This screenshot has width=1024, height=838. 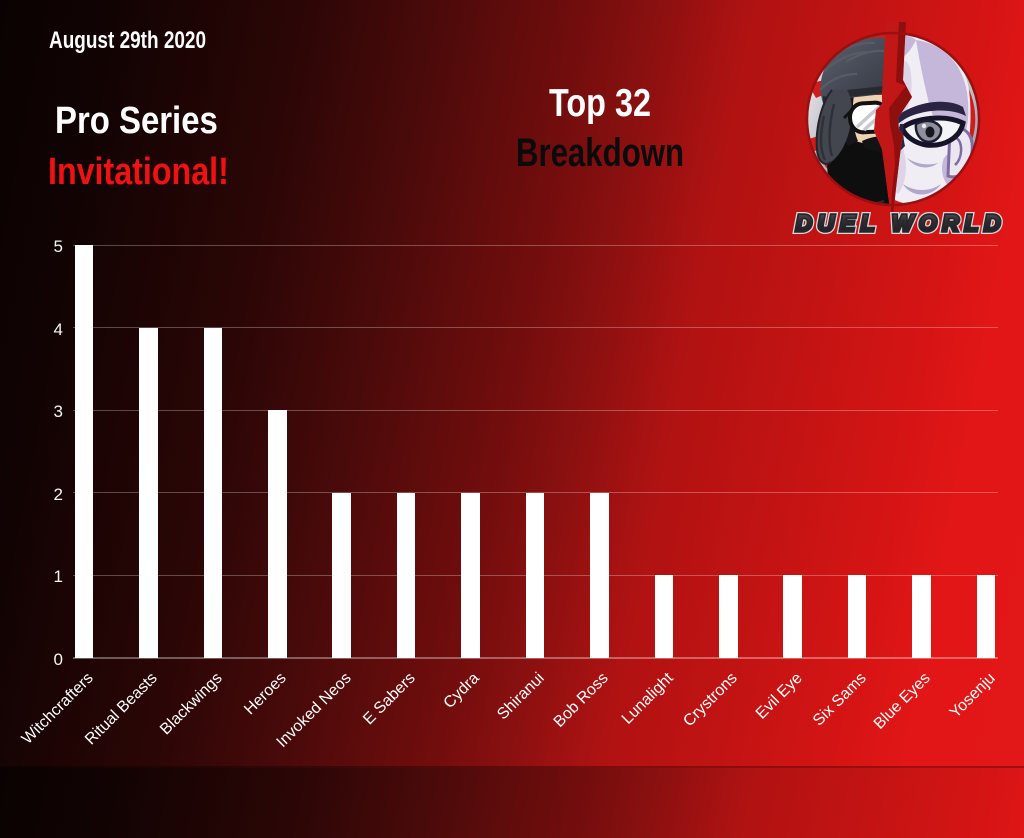 What do you see at coordinates (899, 223) in the screenshot?
I see `svg-text: DUEL WORLD` at bounding box center [899, 223].